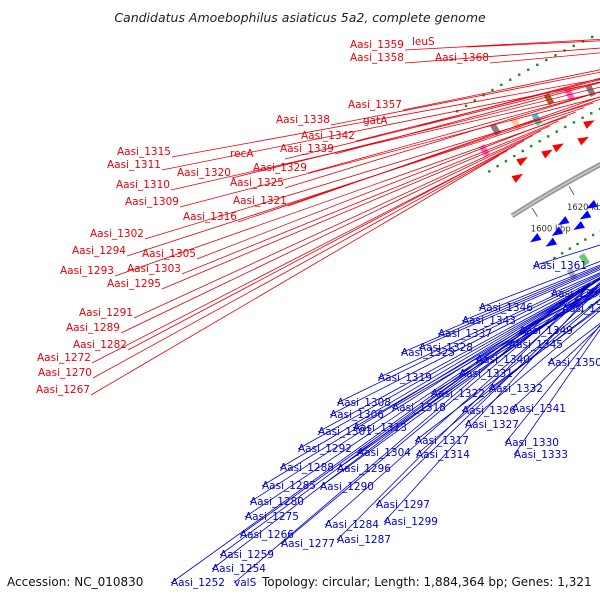 This screenshot has height=600, width=600. I want to click on reverse-gene-label: Aasi_1361, so click(560, 266).